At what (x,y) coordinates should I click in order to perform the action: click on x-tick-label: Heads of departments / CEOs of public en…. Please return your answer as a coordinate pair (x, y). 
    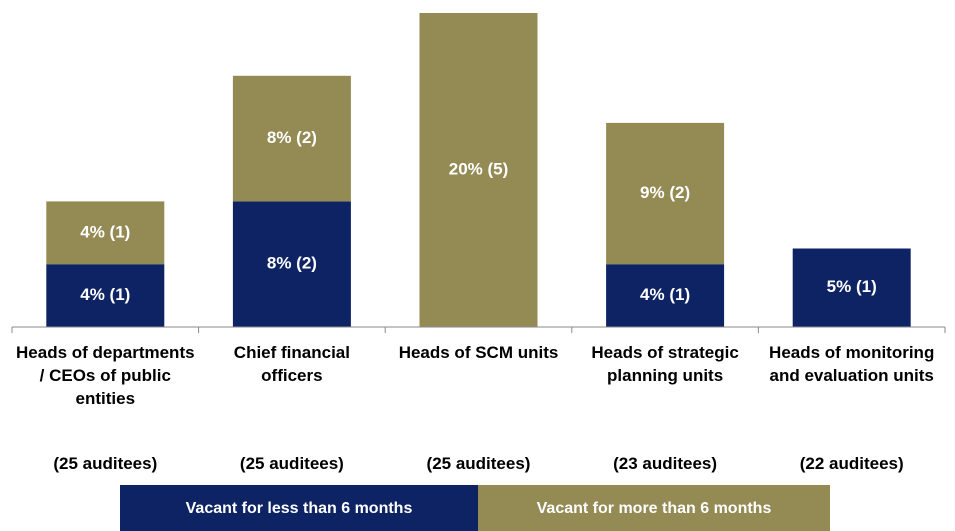
    Looking at the image, I should click on (105, 375).